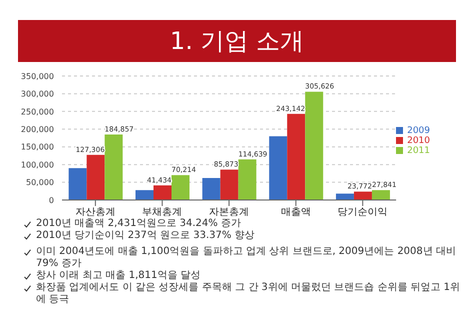 The height and width of the screenshot is (334, 474). Describe the element at coordinates (246, 258) in the screenshot. I see `text: 이미 2004년도에 매출 1,100억원을 돌파하고 업계 상위 브랜드로, 2009년에는 2008년 대비 79% 증가` at that location.